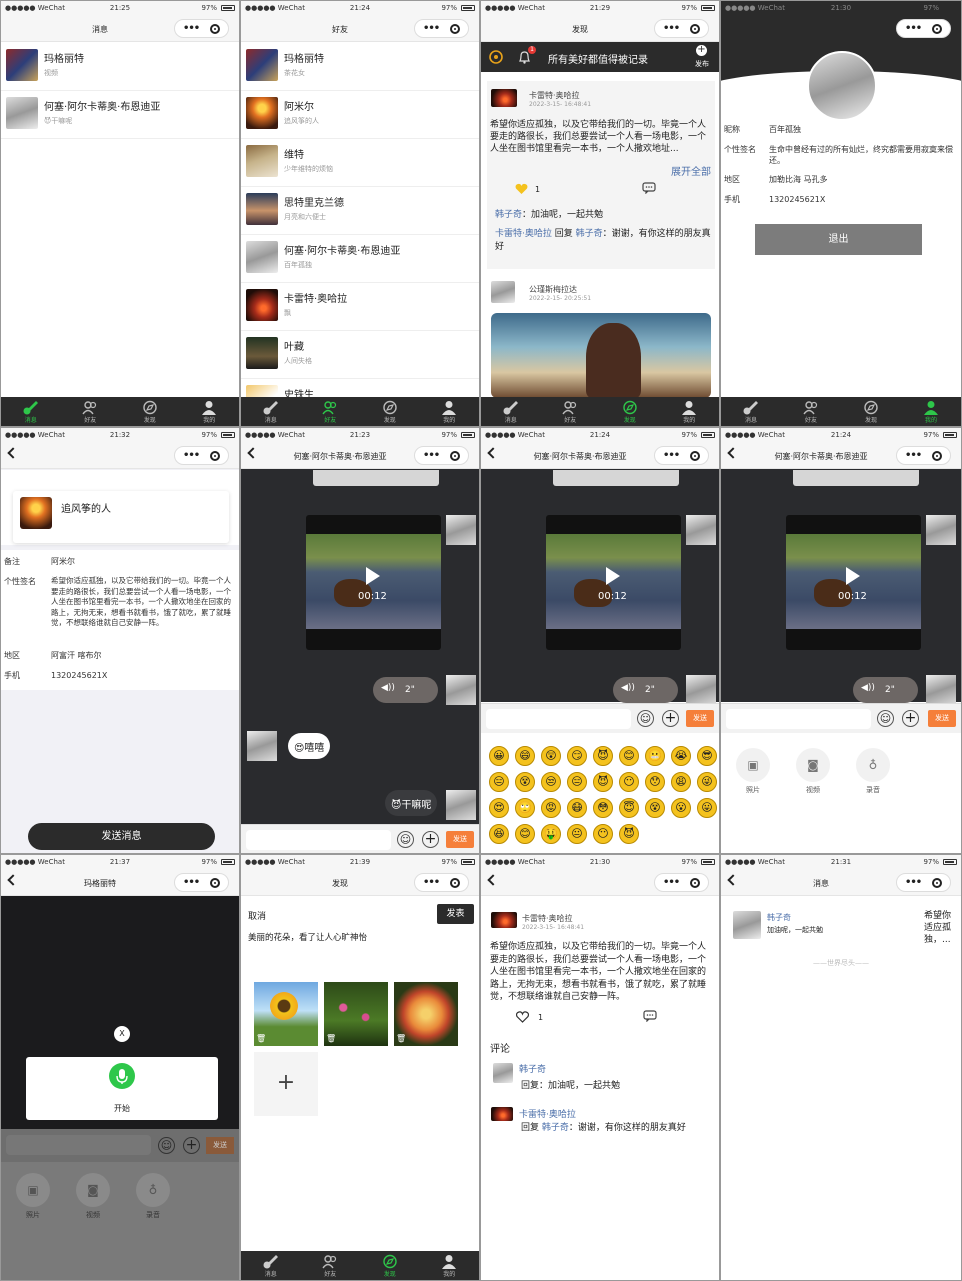 This screenshot has height=1281, width=962. I want to click on emoji-item: 🙄, so click(525, 808).